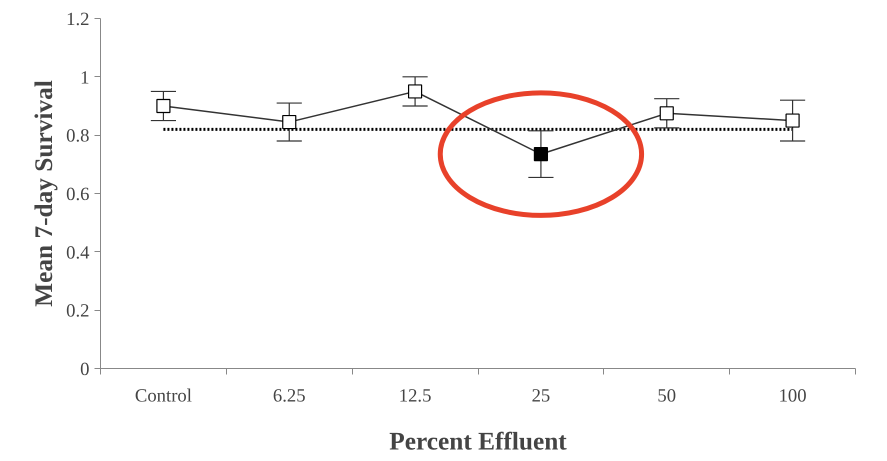  Describe the element at coordinates (78, 19) in the screenshot. I see `y-tick-label: 1.2` at that location.